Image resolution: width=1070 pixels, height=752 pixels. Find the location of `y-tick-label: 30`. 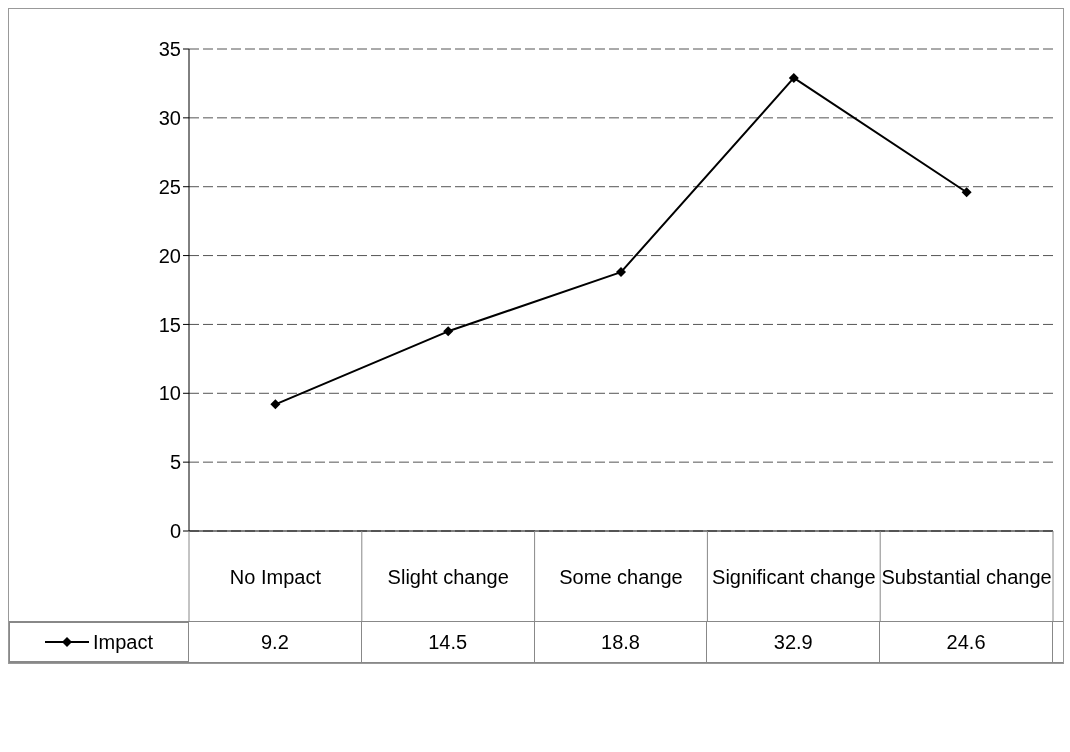

y-tick-label: 30 is located at coordinates (169, 117).